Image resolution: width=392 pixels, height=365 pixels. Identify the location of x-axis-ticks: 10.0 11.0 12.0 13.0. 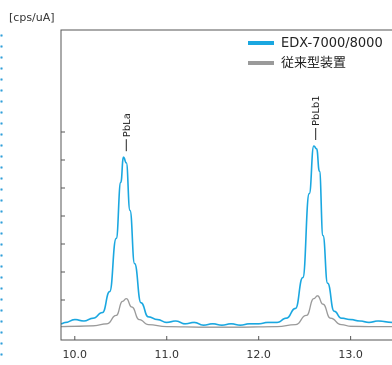
(213, 348).